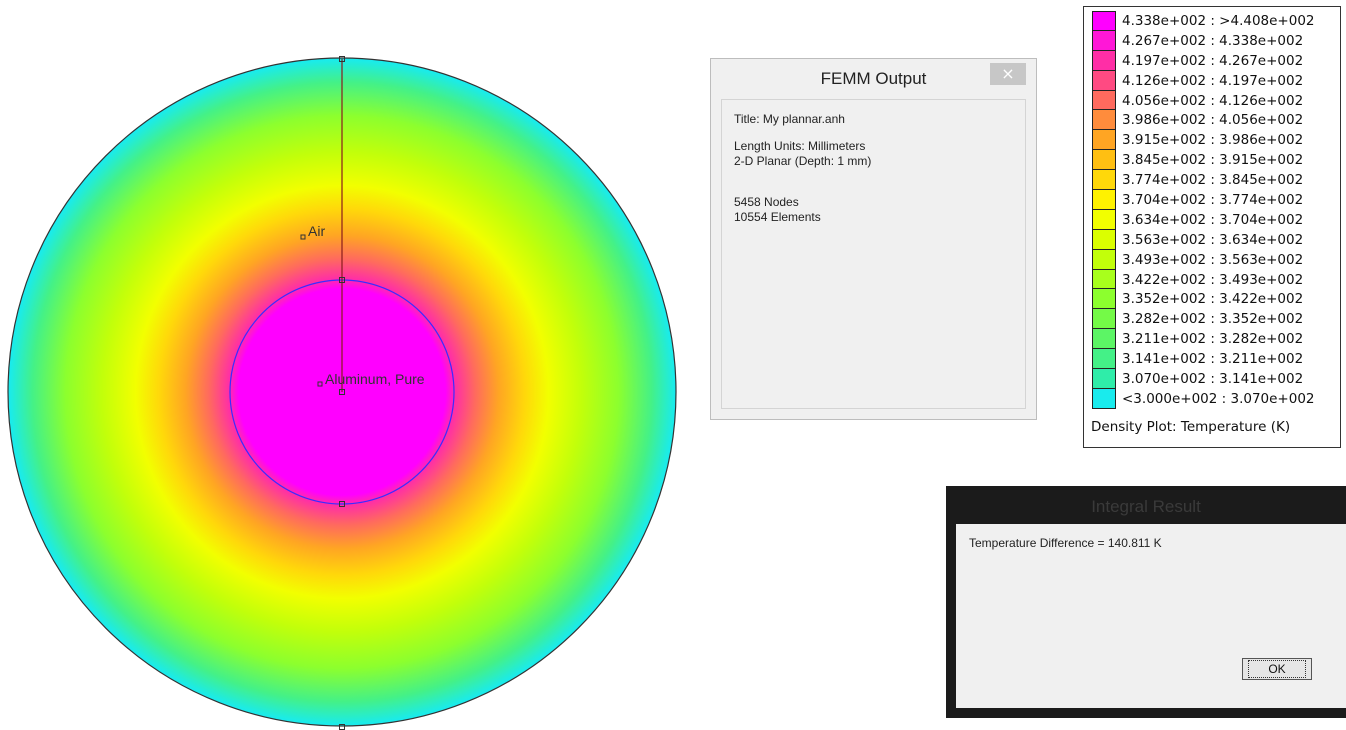  Describe the element at coordinates (1213, 279) in the screenshot. I see `legend-label: 3.422e+002 : 3.493e+002` at that location.